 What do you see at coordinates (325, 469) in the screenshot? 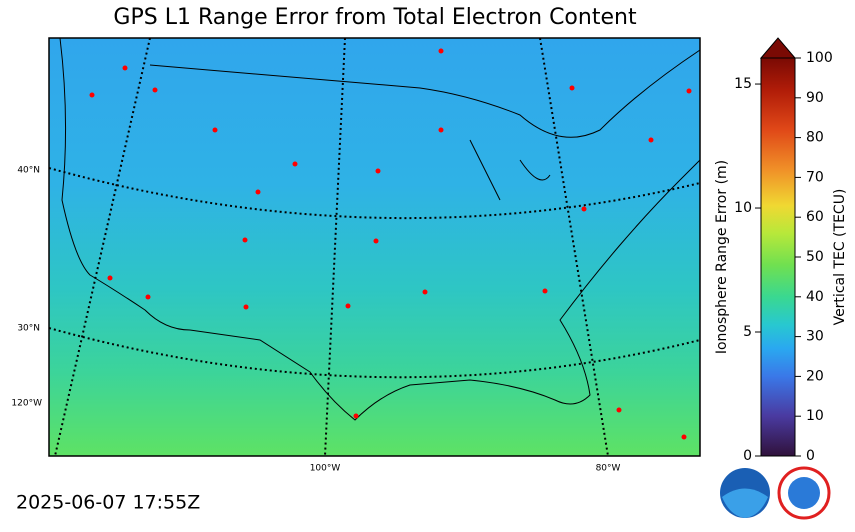
I see `lon-label: 100°W` at bounding box center [325, 469].